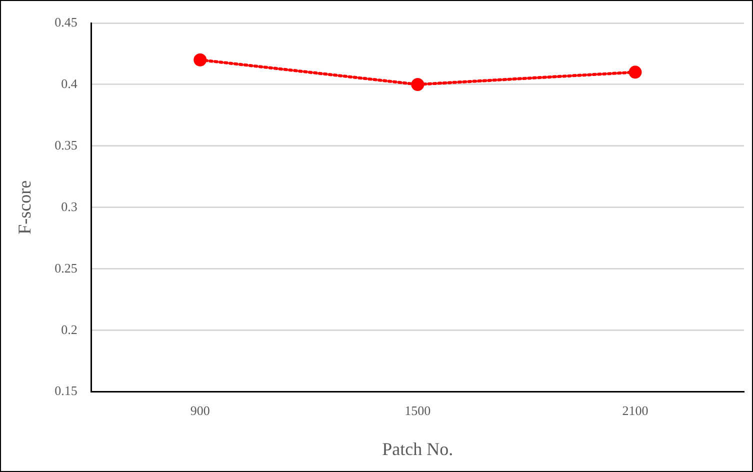 The width and height of the screenshot is (753, 472). I want to click on y-tick-label: 0.15, so click(66, 390).